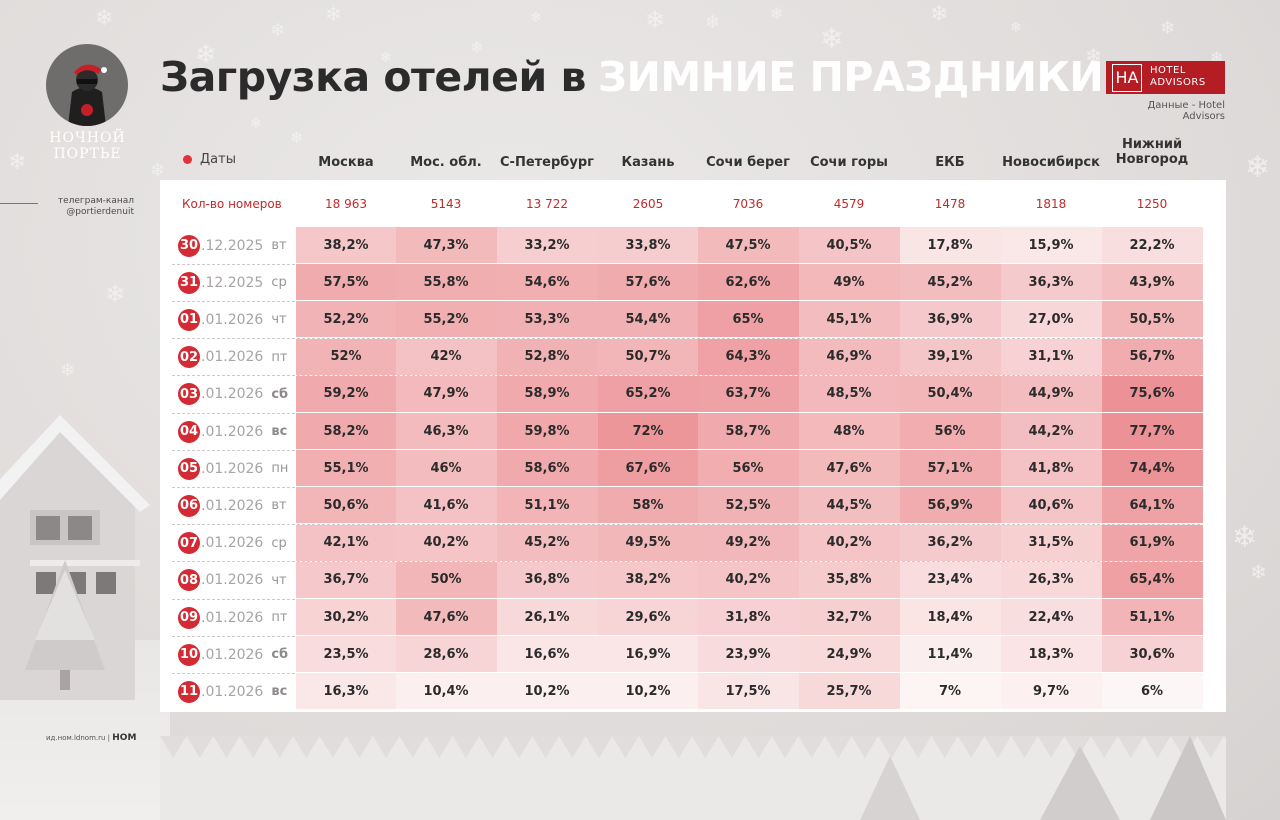 This screenshot has width=1280, height=820. I want to click on telegram-channel: телеграм-канал @portierdenuit, so click(95, 206).